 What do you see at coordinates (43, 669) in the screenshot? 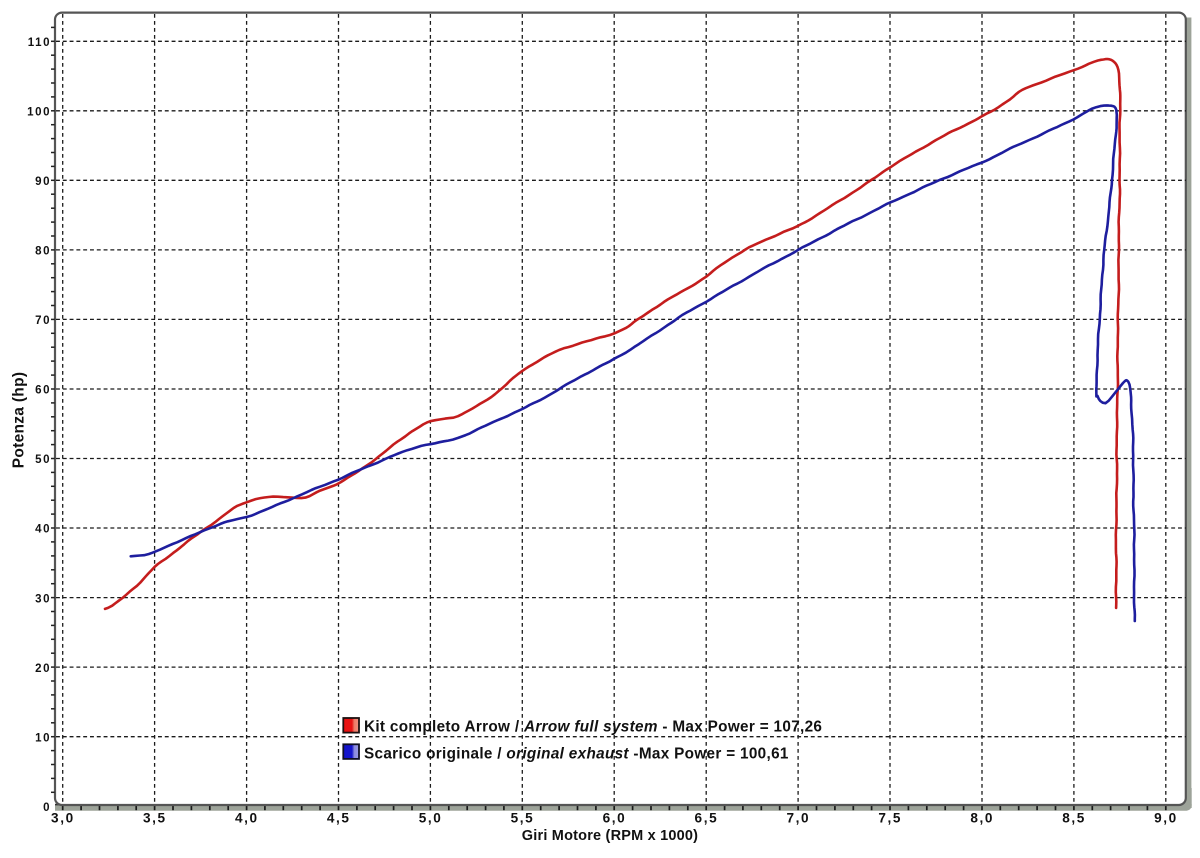
I see `svg-text: 20` at bounding box center [43, 669].